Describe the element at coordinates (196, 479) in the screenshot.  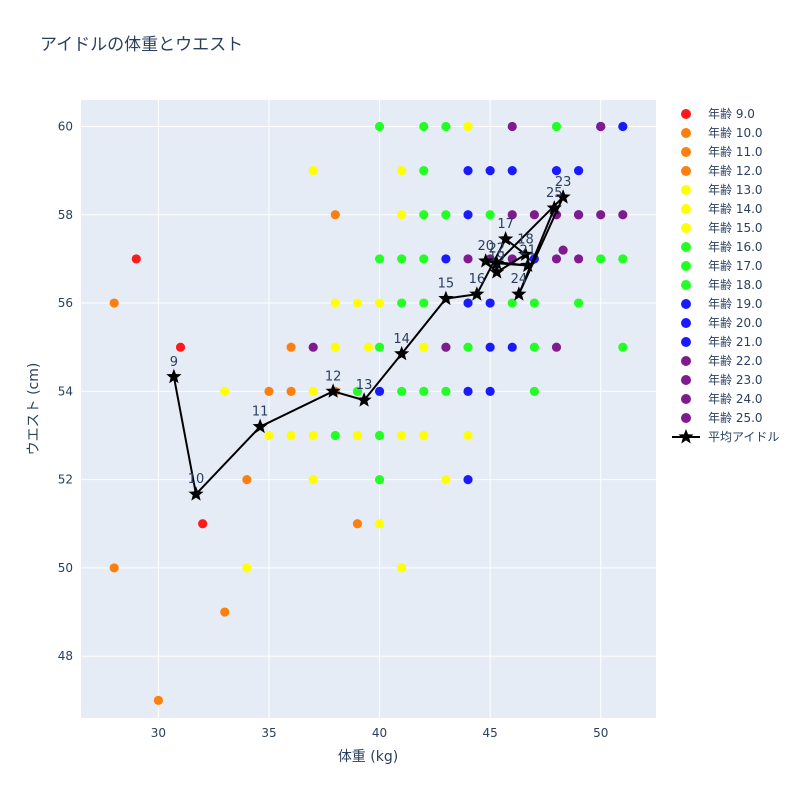
I see `mean-point-label: 10` at that location.